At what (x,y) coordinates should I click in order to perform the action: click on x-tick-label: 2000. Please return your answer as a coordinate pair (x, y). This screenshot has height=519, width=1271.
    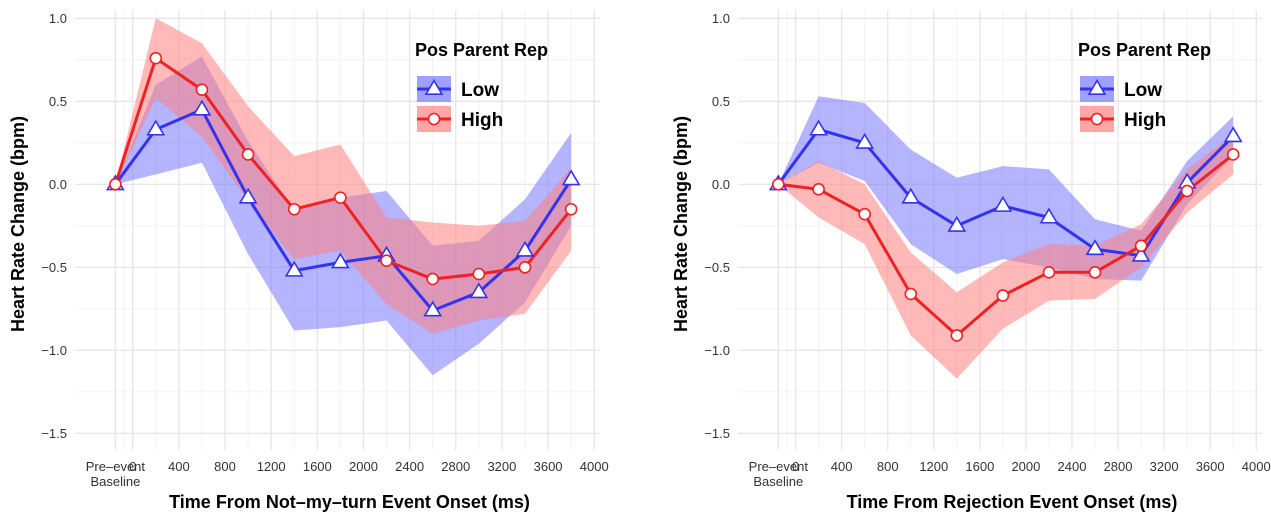
    Looking at the image, I should click on (1025, 466).